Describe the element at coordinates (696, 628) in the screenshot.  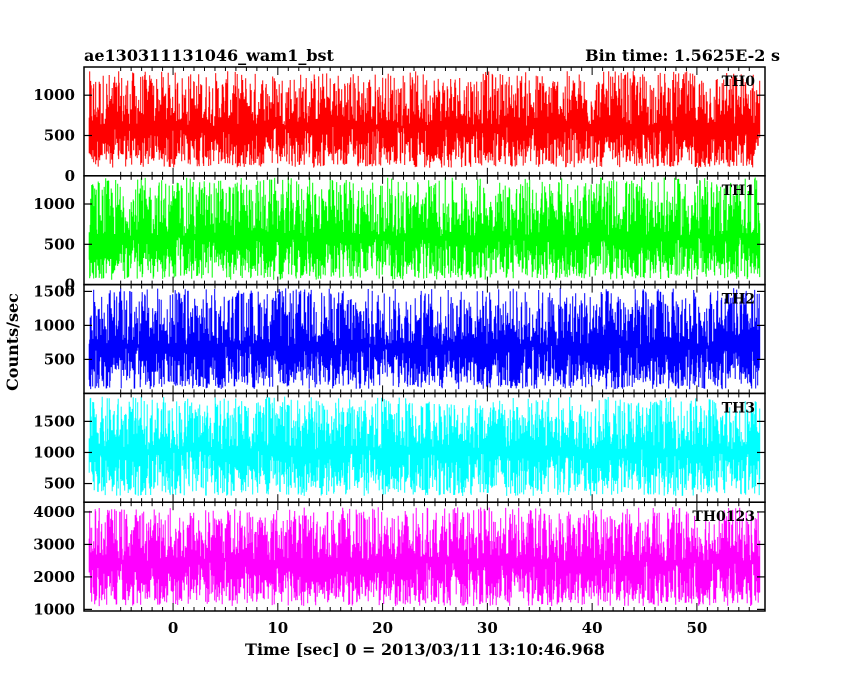
I see `x-tick-label: 50` at that location.